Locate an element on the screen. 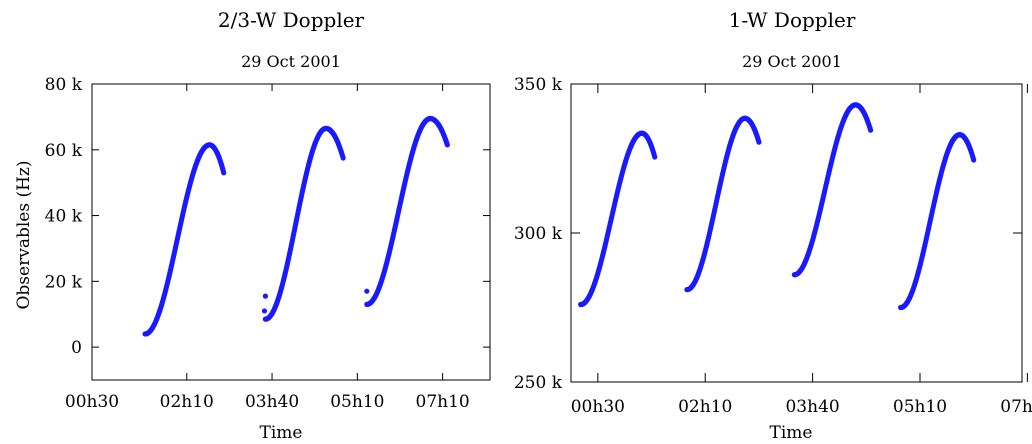 This screenshot has width=1032, height=444. data-points is located at coordinates (296, 226).